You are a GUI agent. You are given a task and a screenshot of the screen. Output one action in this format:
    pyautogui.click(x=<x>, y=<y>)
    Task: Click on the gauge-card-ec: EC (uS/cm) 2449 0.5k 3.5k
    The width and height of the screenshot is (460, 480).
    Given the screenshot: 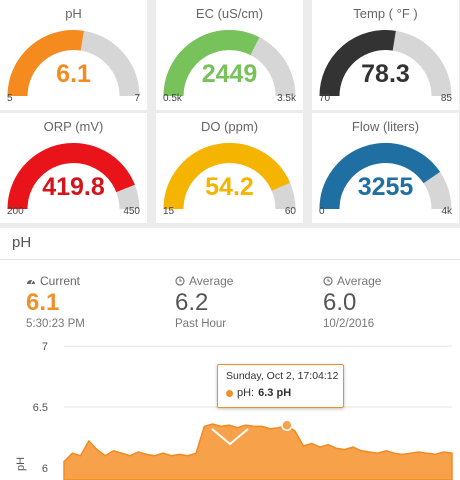 What is the action you would take?
    pyautogui.click(x=229, y=55)
    